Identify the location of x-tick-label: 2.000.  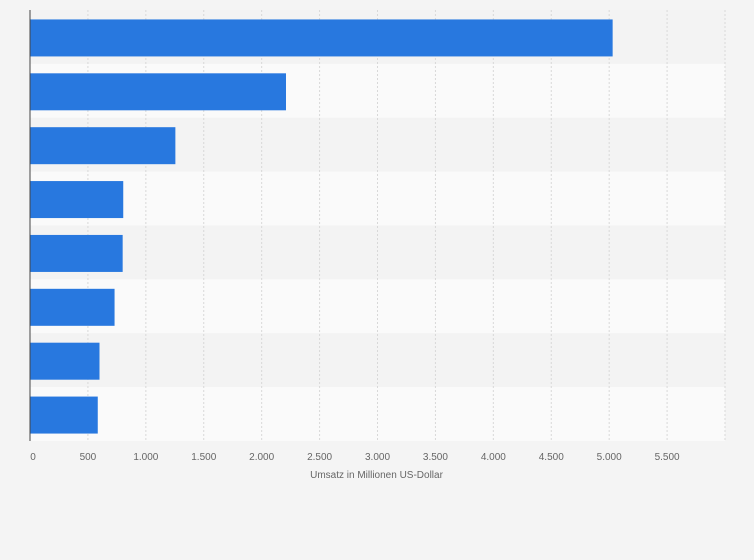
(261, 457).